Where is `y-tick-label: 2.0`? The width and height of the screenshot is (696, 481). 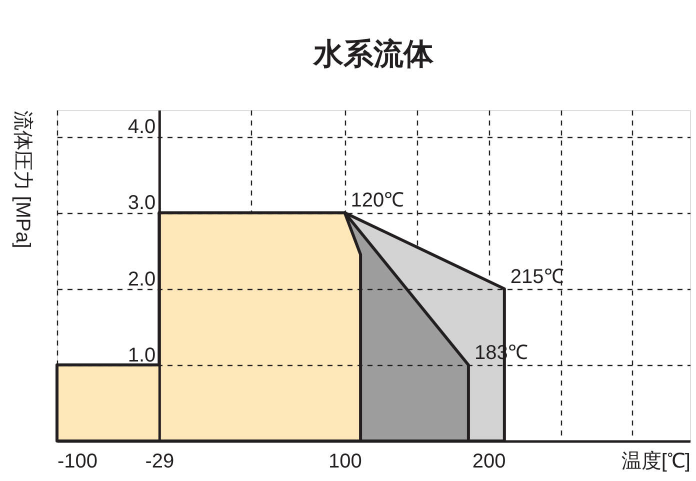 y-tick-label: 2.0 is located at coordinates (142, 279).